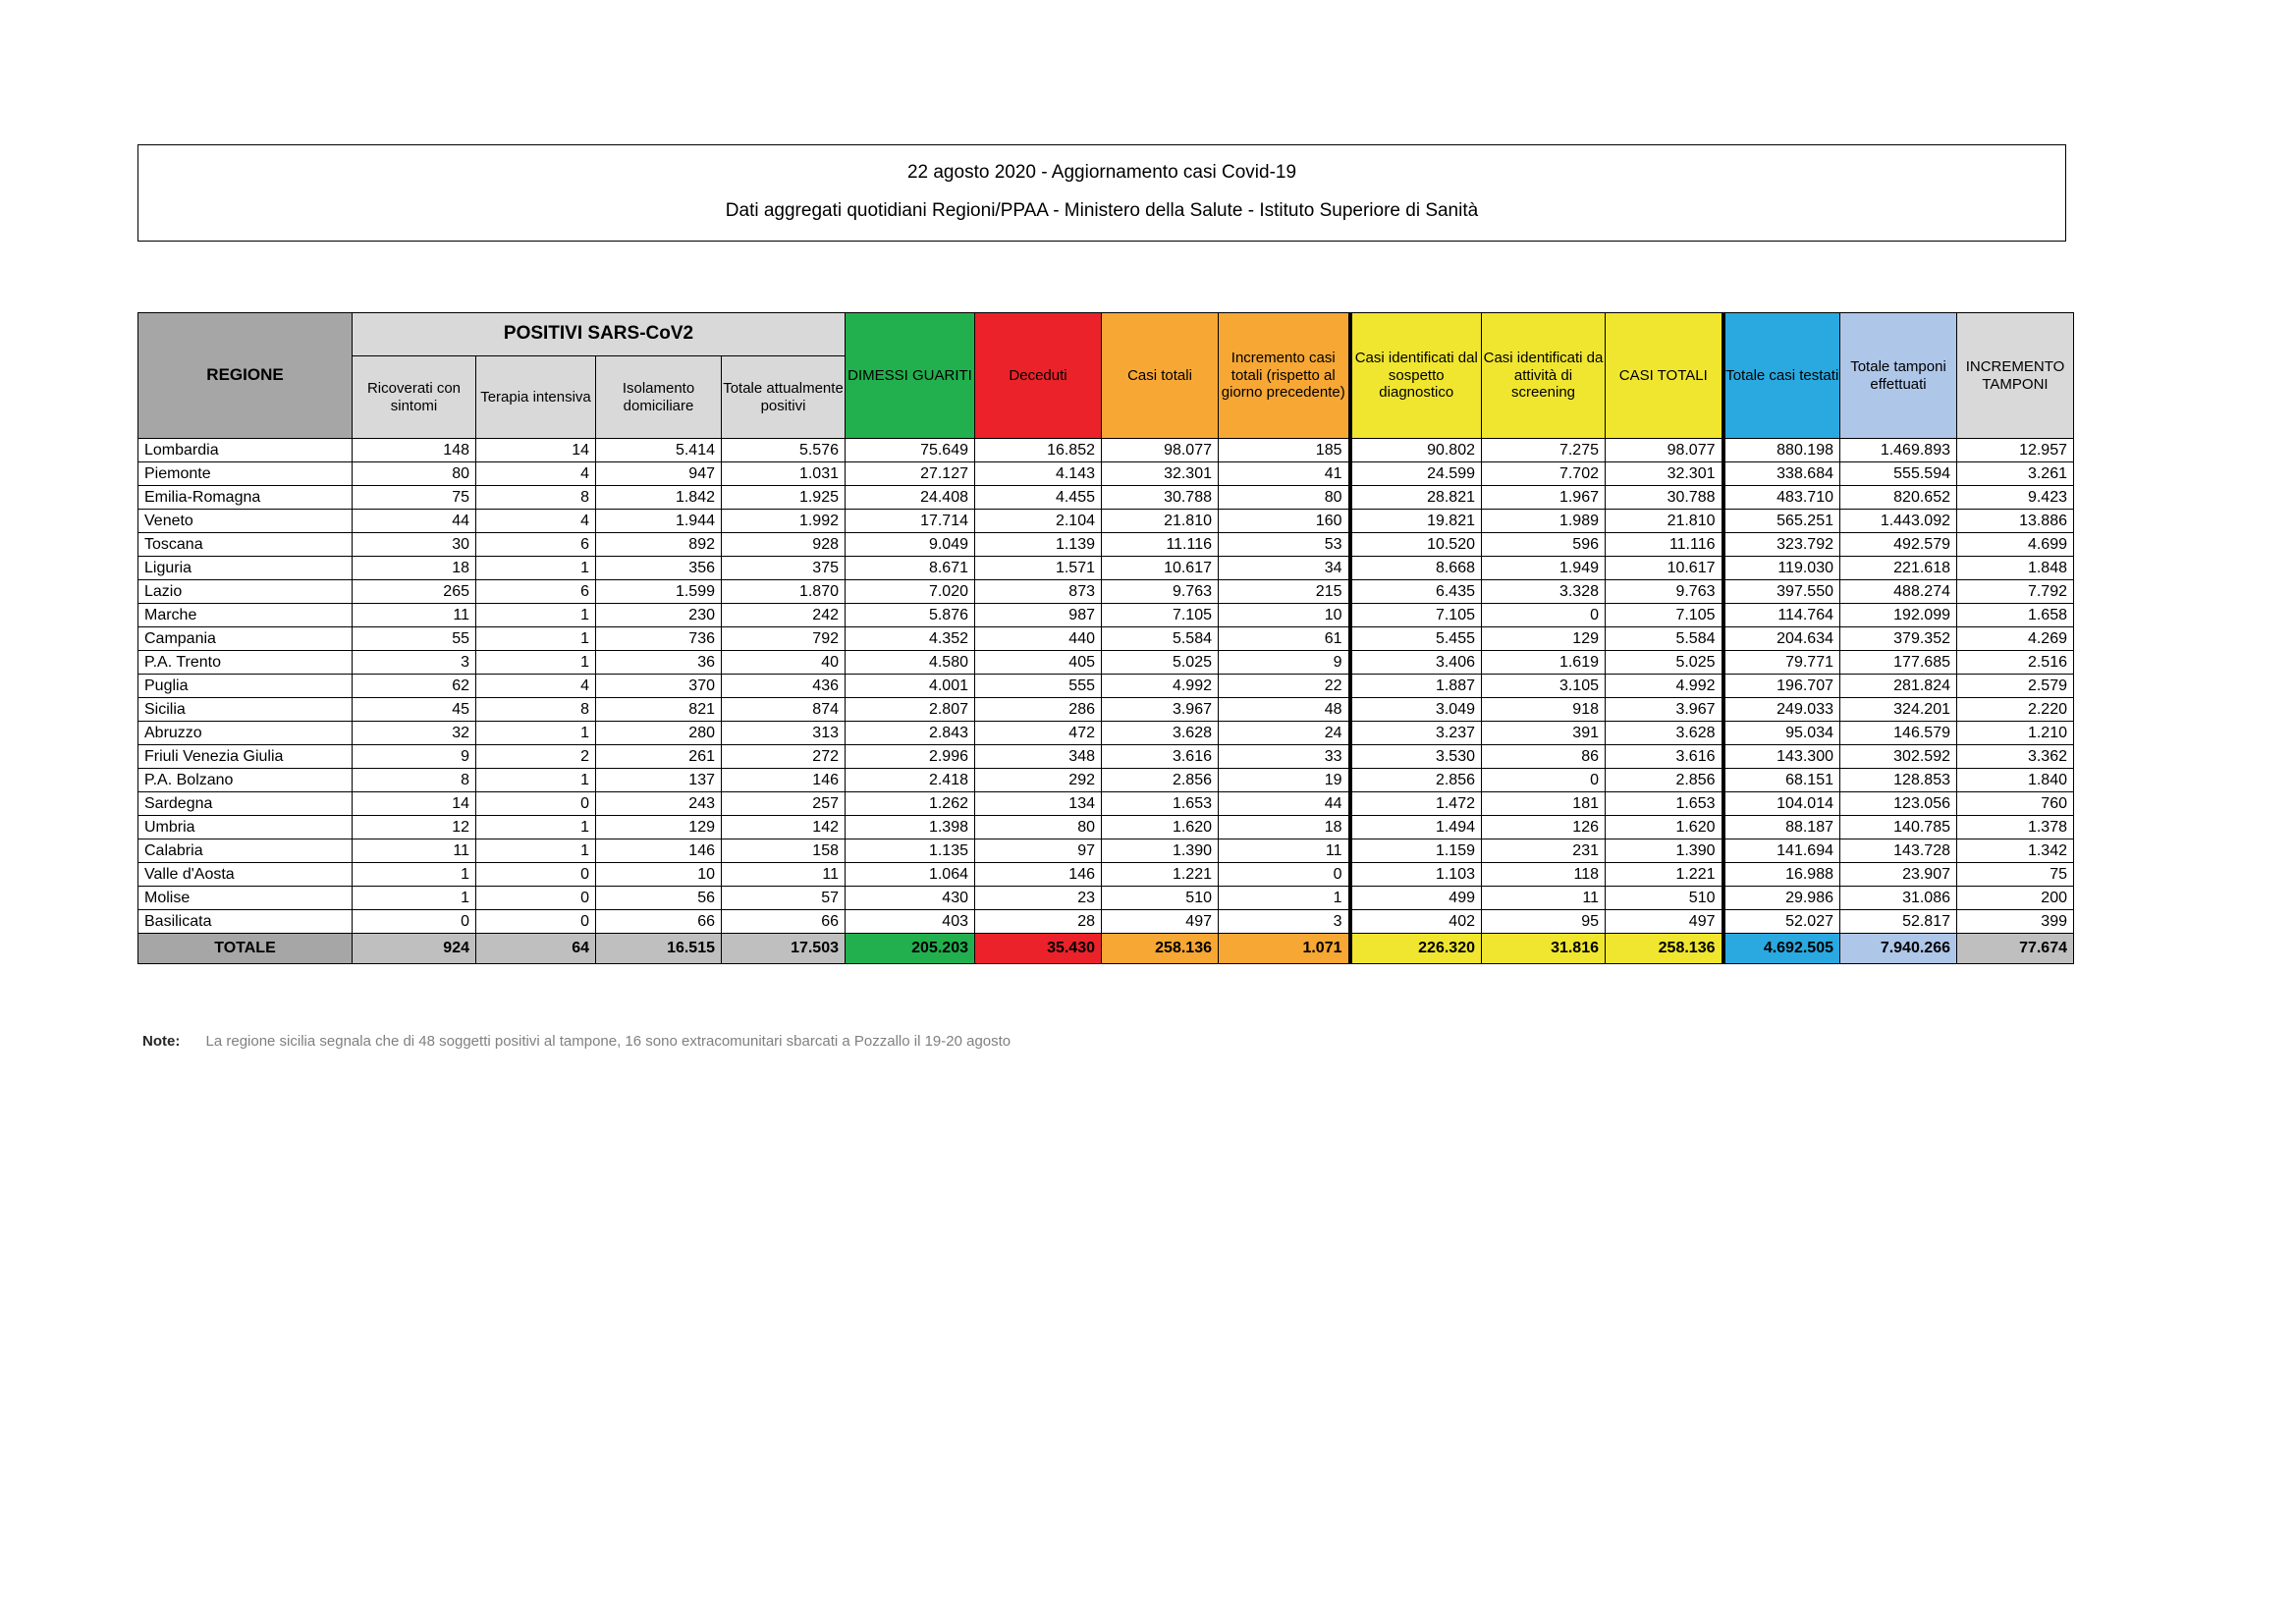 The height and width of the screenshot is (1624, 2296). I want to click on value-cell: 5.876, so click(910, 615).